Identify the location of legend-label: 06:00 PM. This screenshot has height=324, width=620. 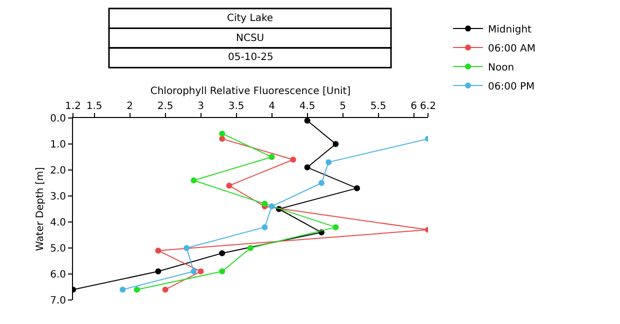
(511, 86).